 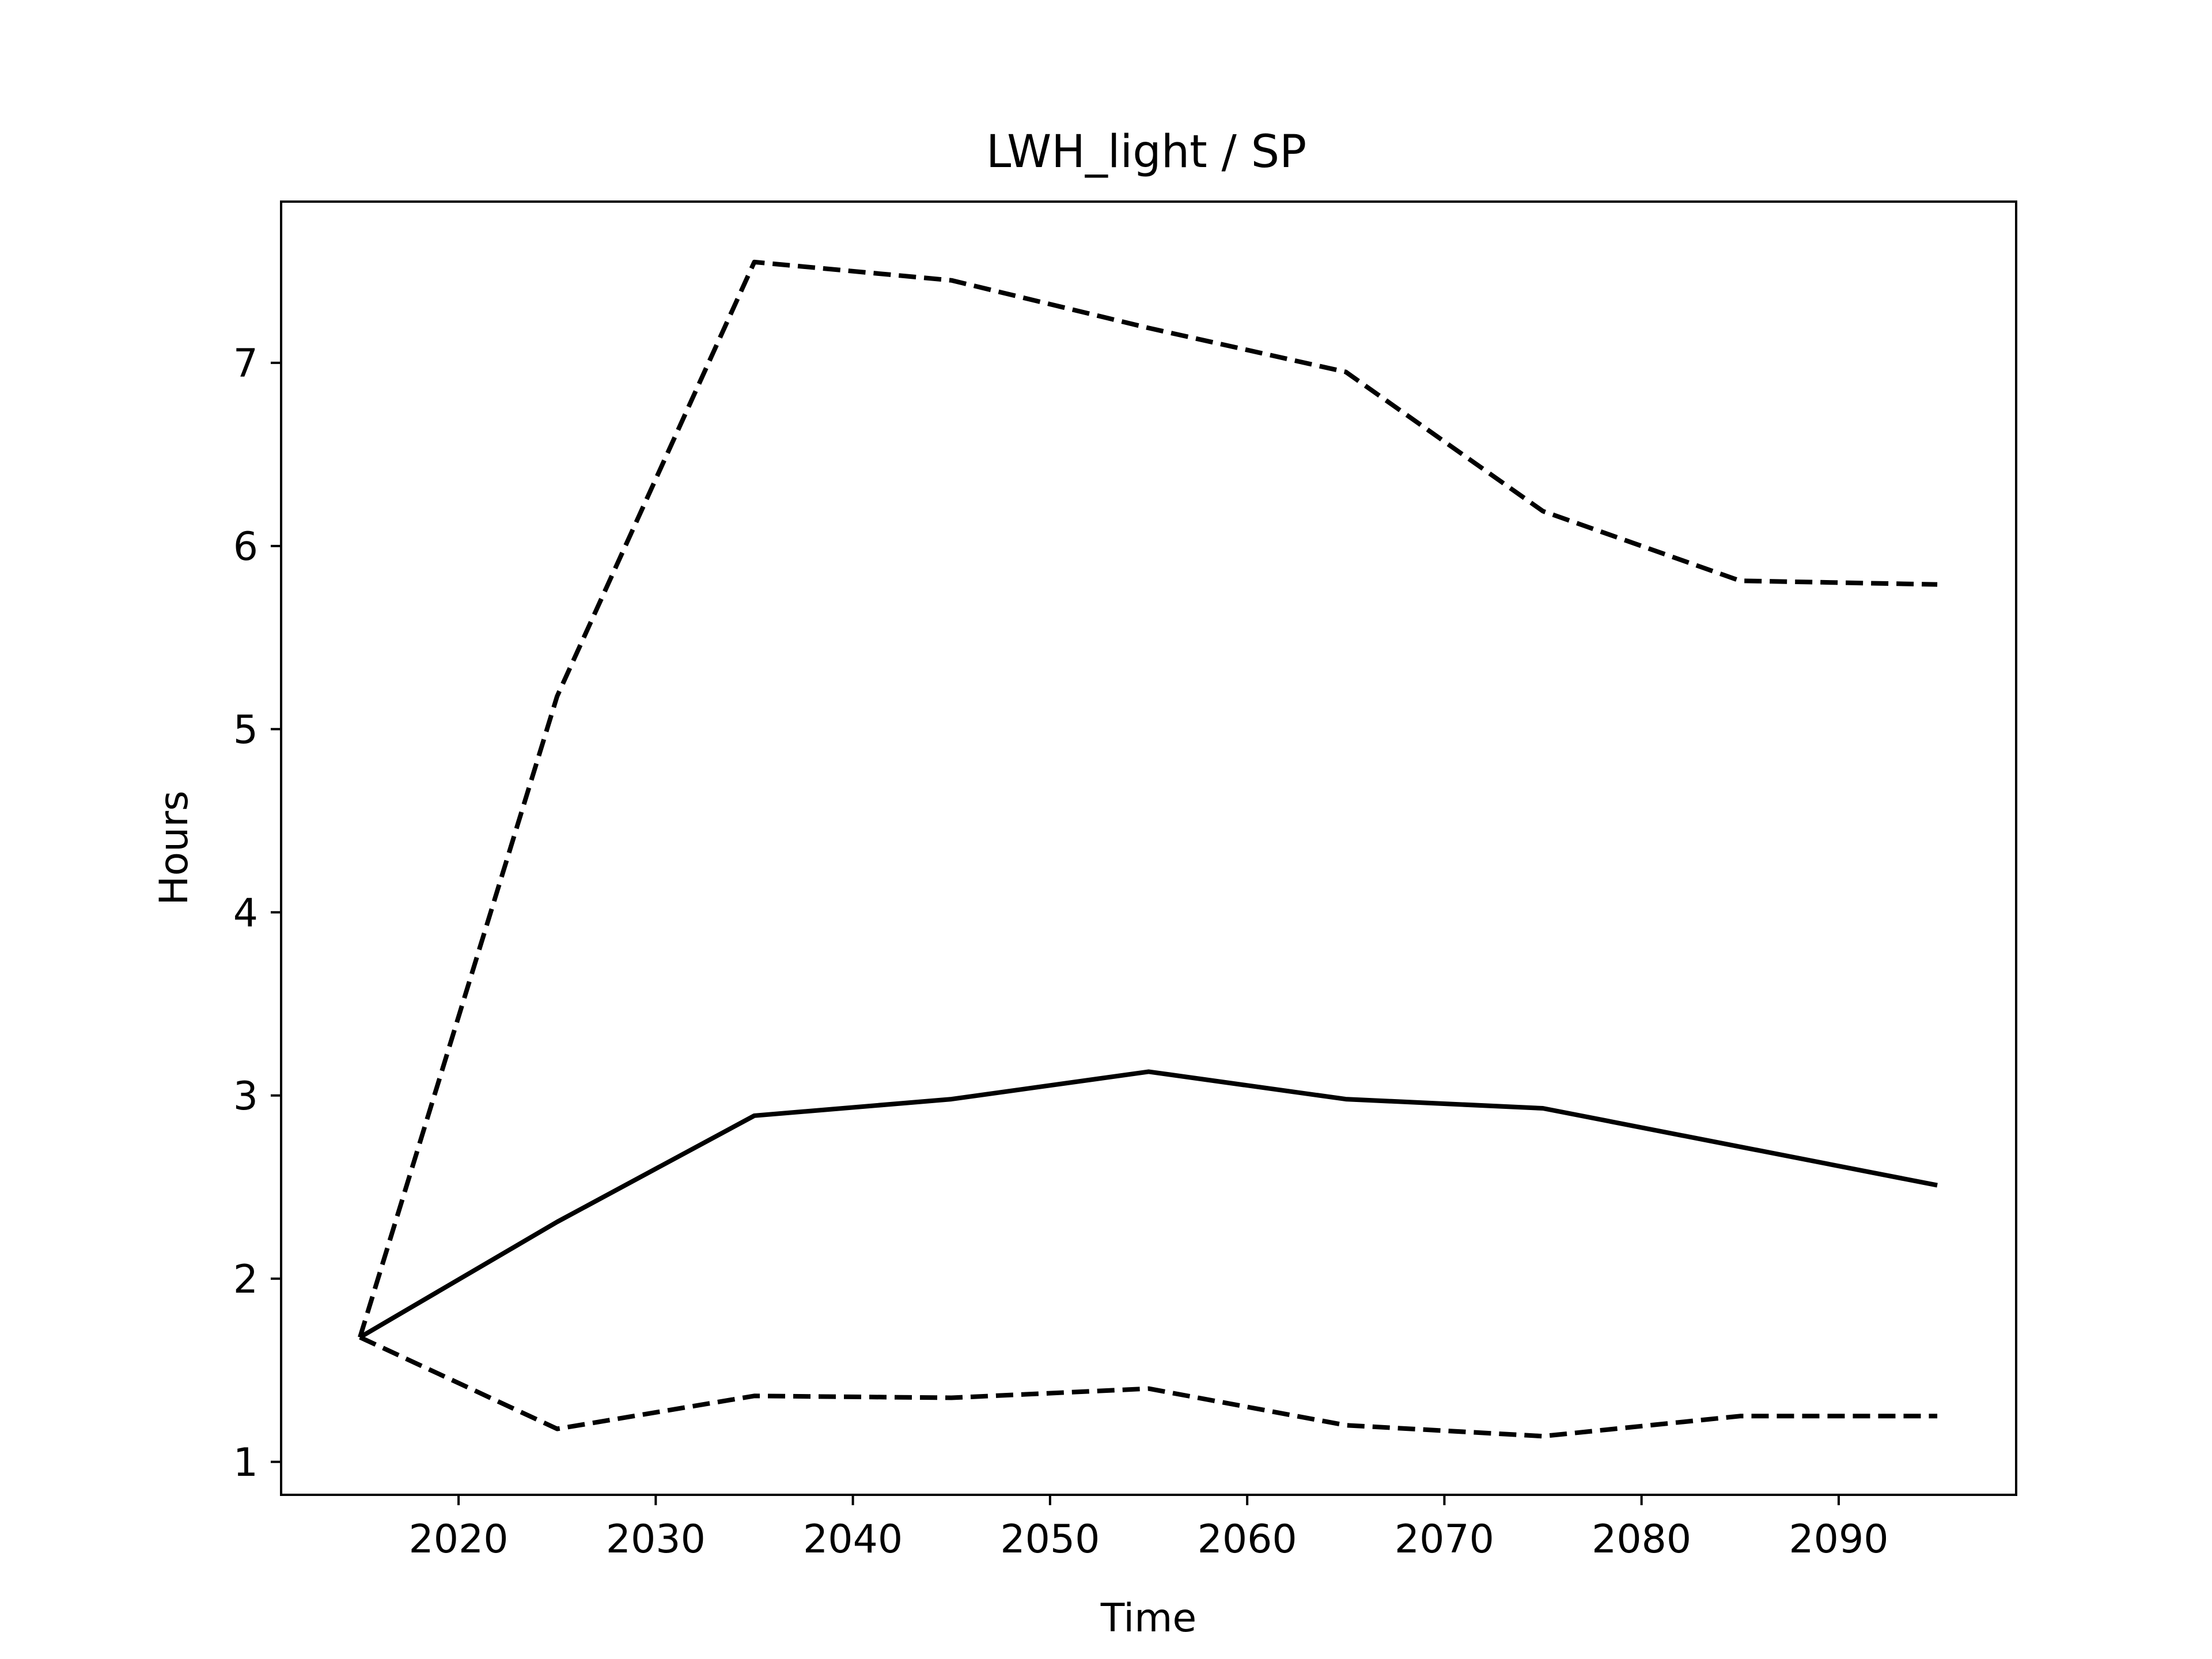 What do you see at coordinates (245, 1096) in the screenshot?
I see `y-tick-label: 3` at bounding box center [245, 1096].